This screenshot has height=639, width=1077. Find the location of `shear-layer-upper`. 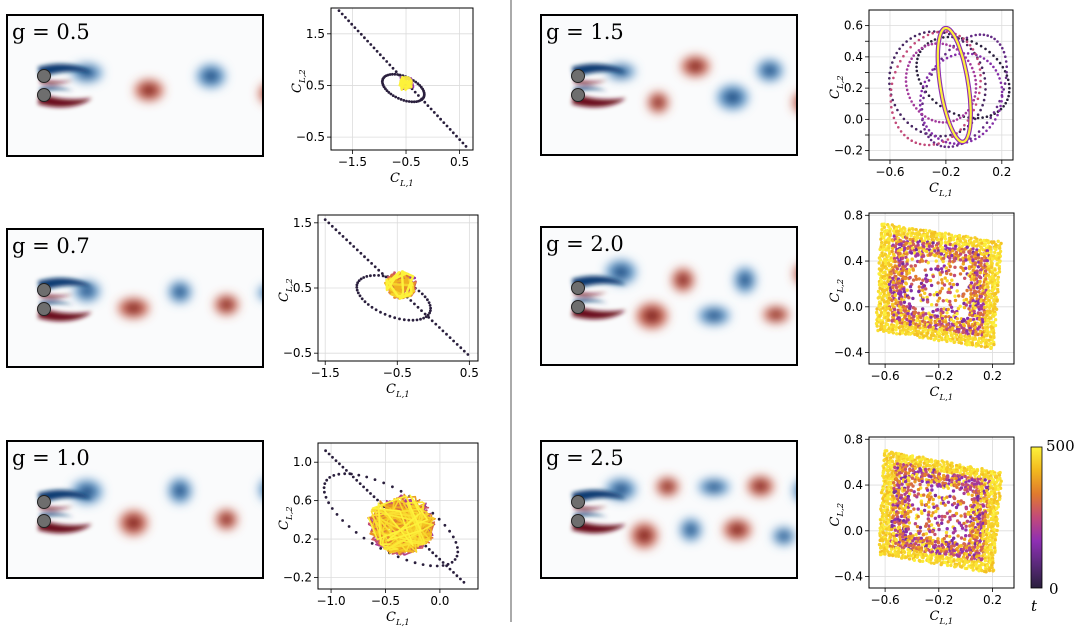

shear-layer-upper is located at coordinates (599, 282).